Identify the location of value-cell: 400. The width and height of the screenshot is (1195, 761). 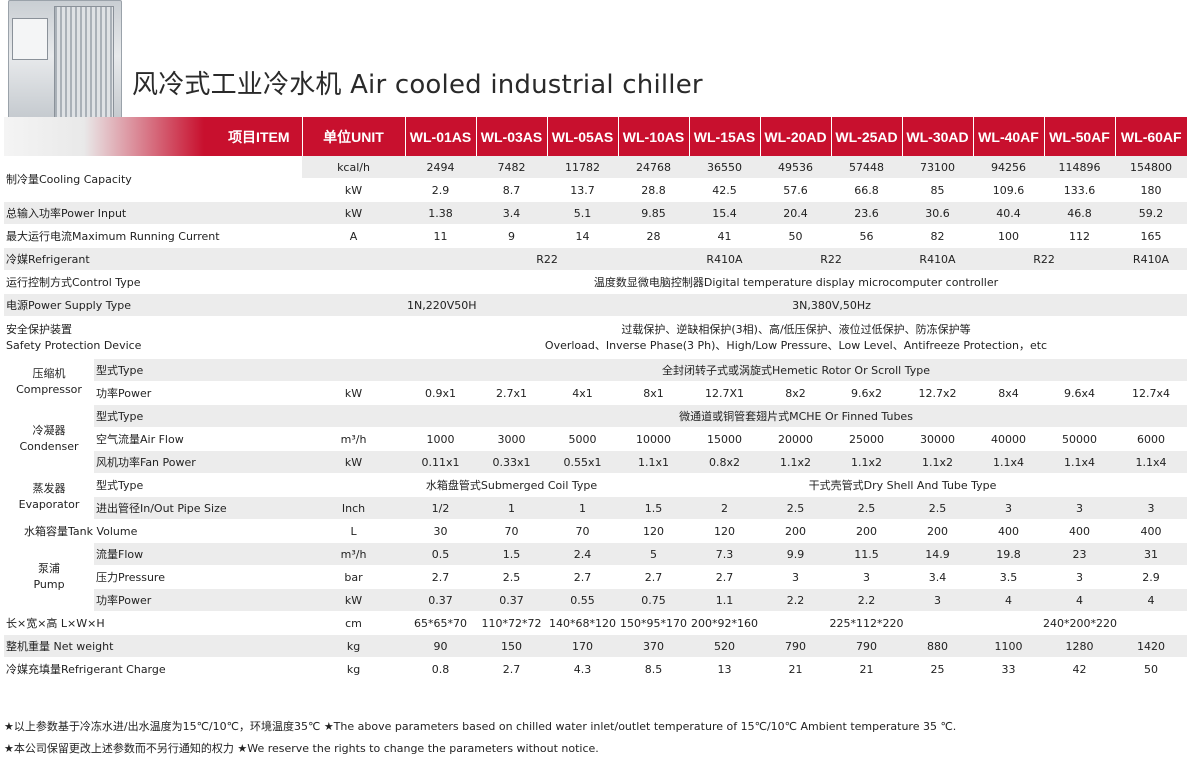
(1151, 531).